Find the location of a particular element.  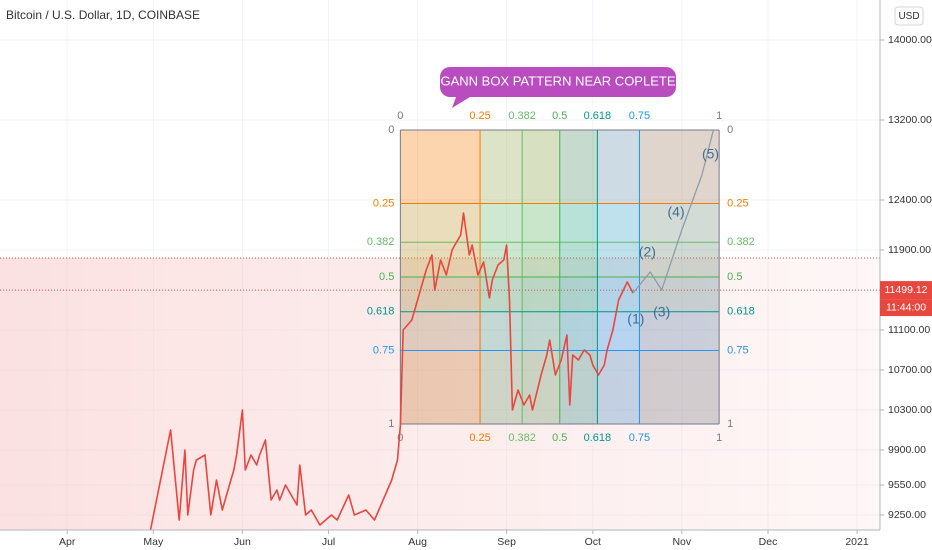

time-axis is located at coordinates (440, 540).